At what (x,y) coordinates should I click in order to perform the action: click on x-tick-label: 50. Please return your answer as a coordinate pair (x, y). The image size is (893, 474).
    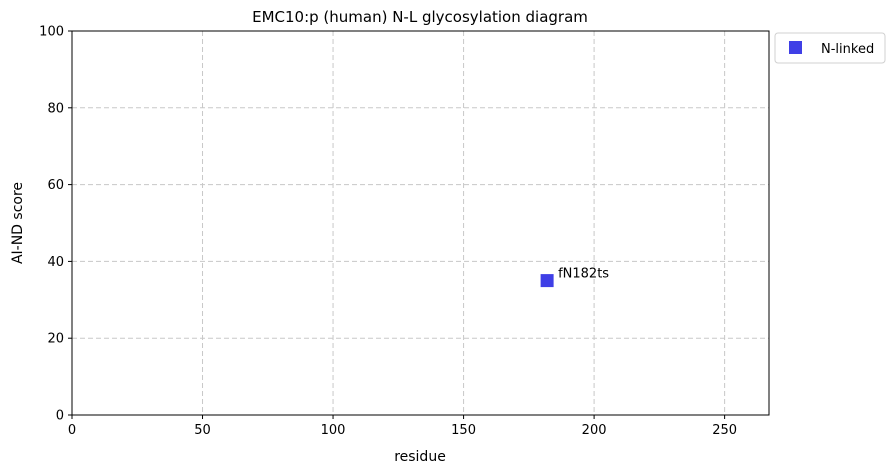
    Looking at the image, I should click on (202, 430).